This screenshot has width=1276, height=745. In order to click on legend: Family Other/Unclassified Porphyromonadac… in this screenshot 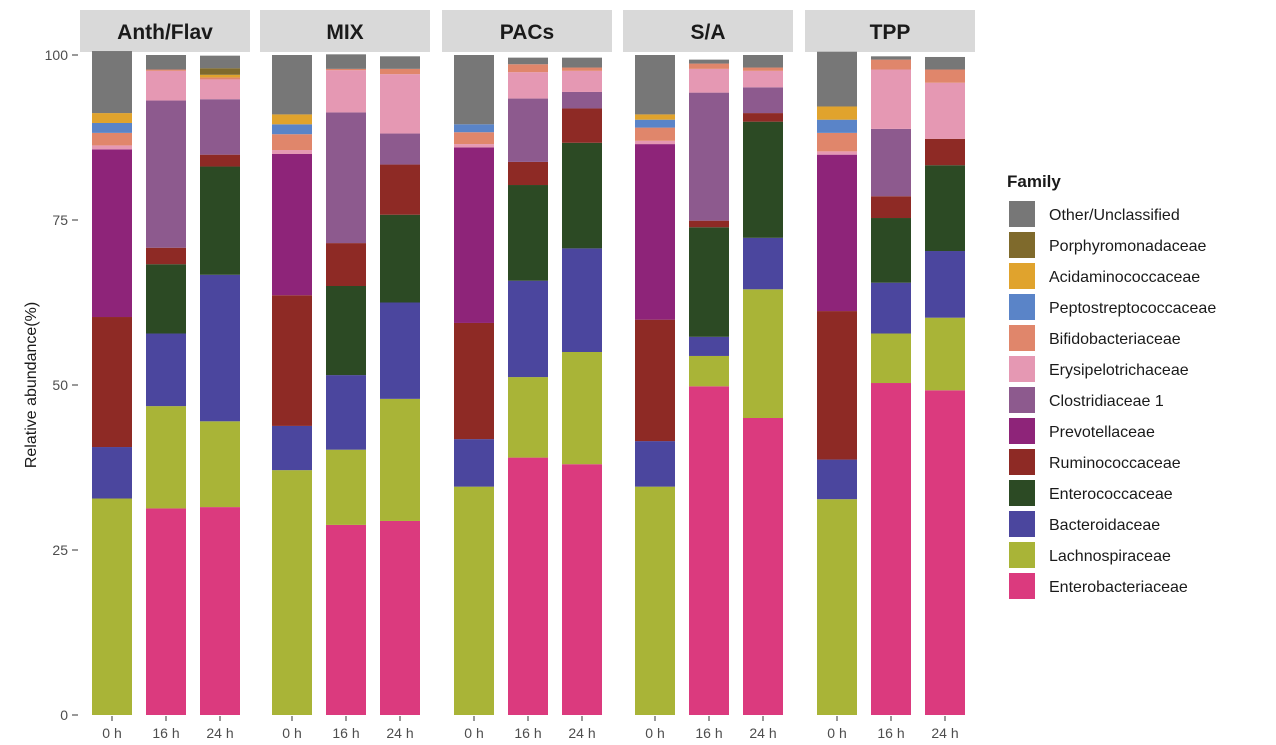, I will do `click(1111, 385)`.